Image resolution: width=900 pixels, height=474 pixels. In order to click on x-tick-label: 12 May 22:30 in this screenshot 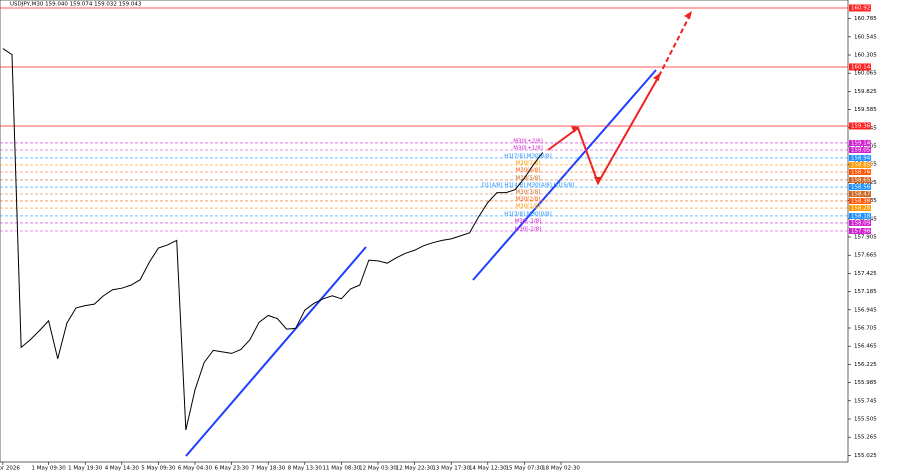, I will do `click(415, 469)`.